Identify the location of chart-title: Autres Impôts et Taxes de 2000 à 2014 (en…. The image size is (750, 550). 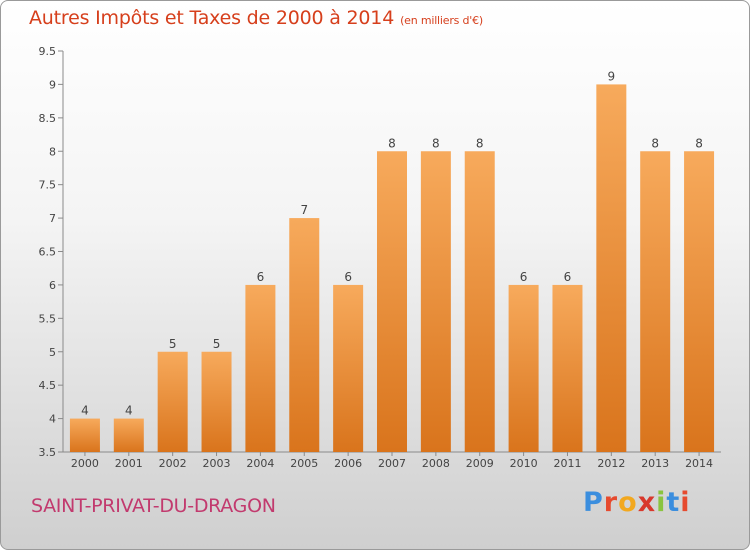
(256, 18).